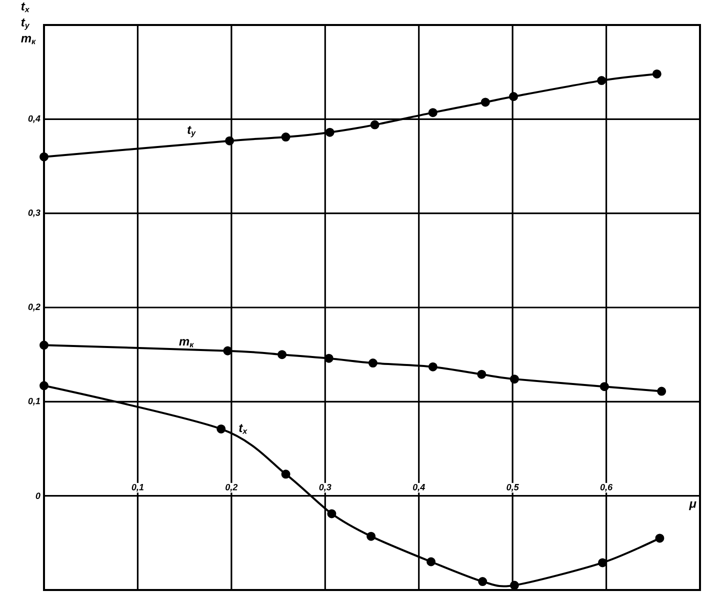  I want to click on series-label: t$_{y}$, so click(192, 132).